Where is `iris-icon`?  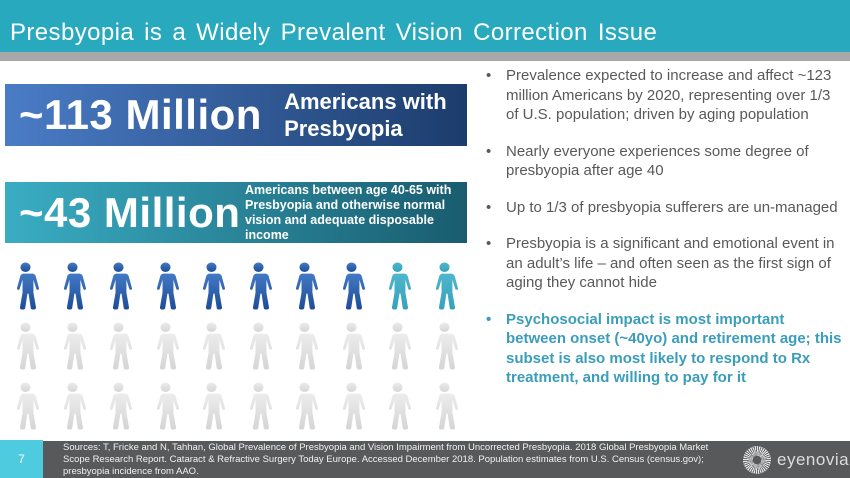
iris-icon is located at coordinates (757, 459).